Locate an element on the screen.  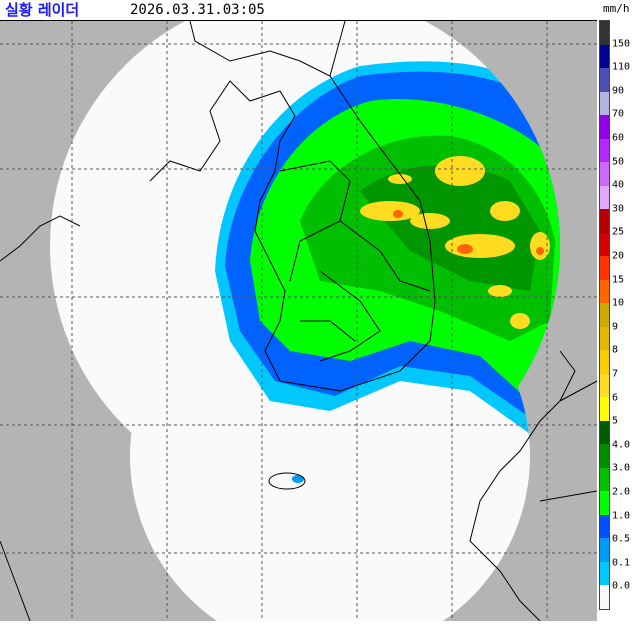
echo-dark-green is located at coordinates (450, 227).